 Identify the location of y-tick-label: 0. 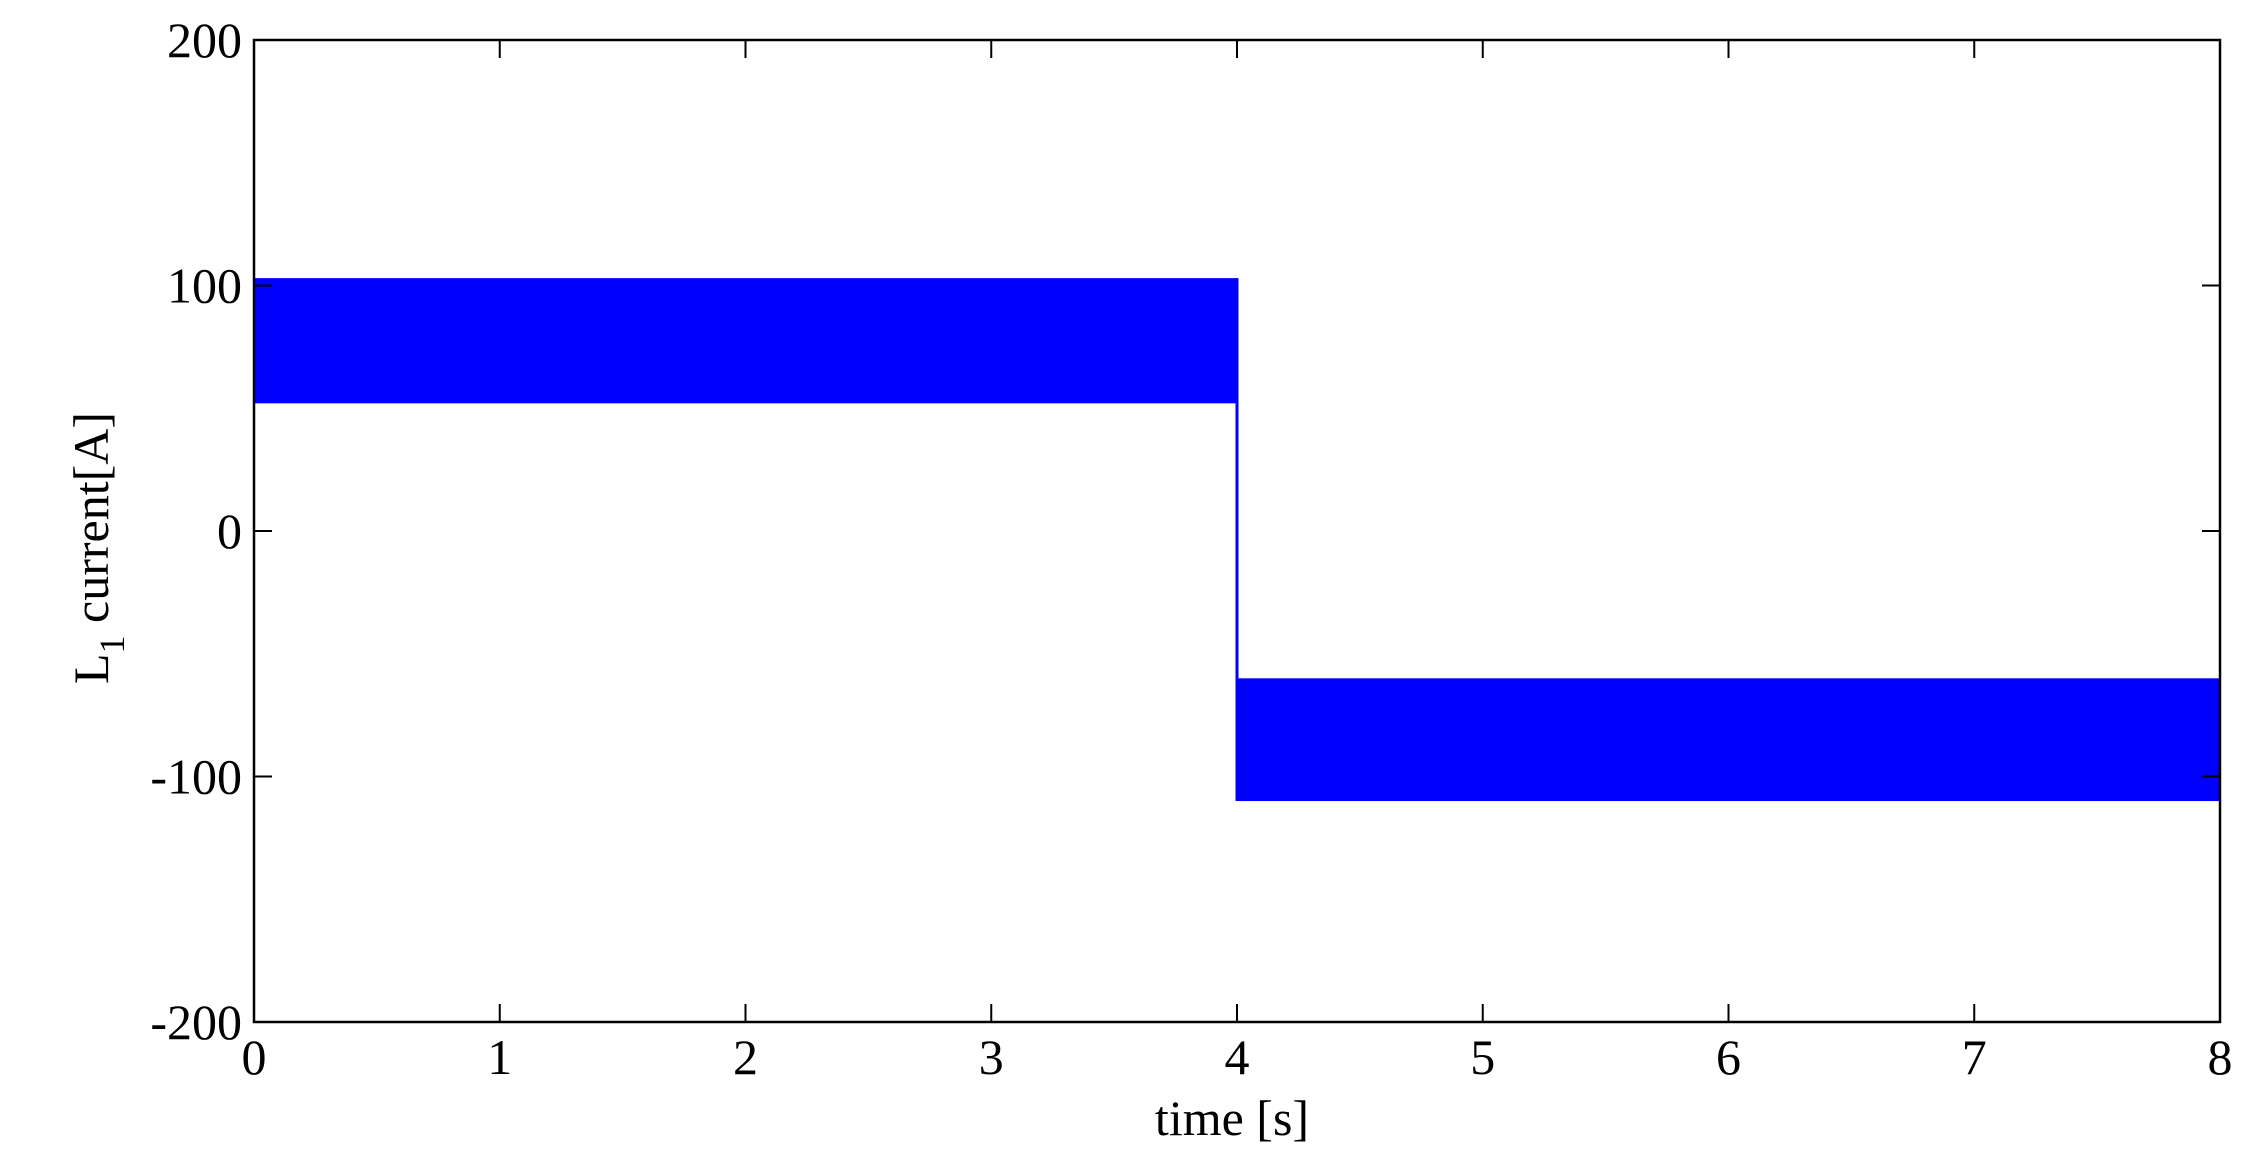
(229, 531).